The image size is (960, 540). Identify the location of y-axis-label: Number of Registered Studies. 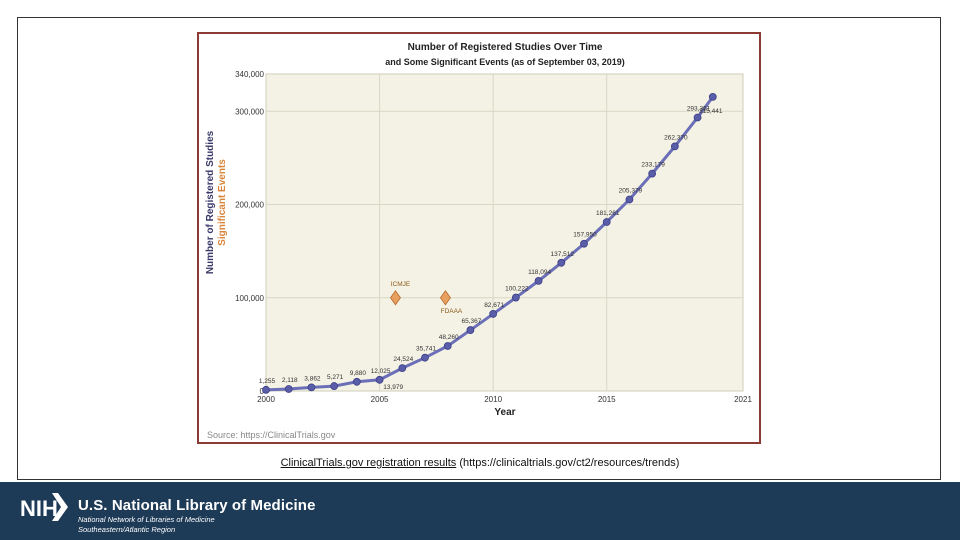
(210, 202).